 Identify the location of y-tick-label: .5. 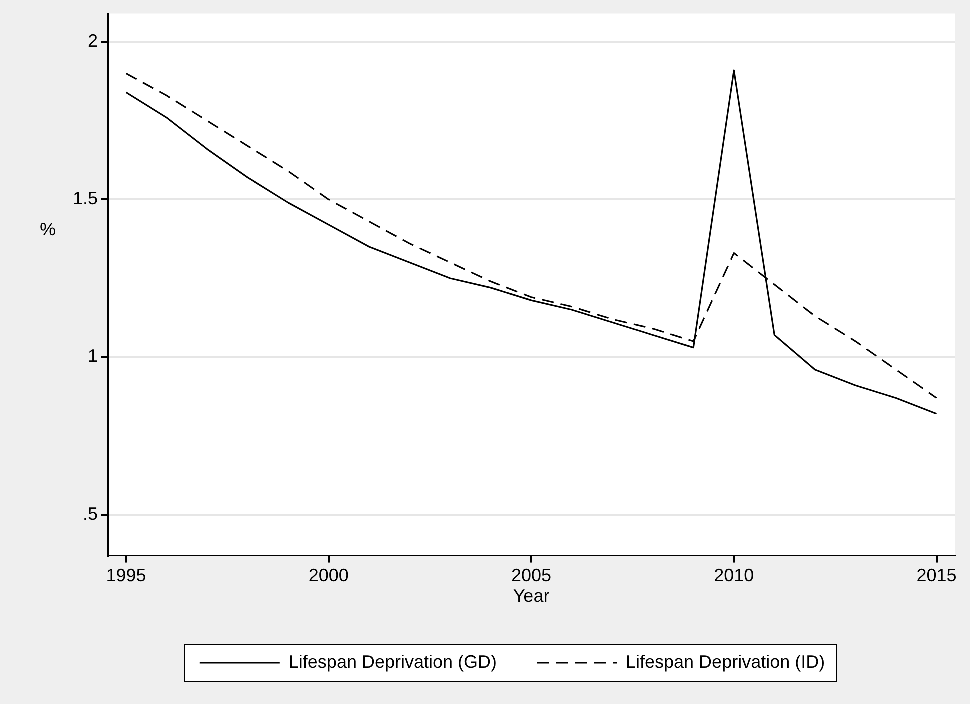
(90, 514).